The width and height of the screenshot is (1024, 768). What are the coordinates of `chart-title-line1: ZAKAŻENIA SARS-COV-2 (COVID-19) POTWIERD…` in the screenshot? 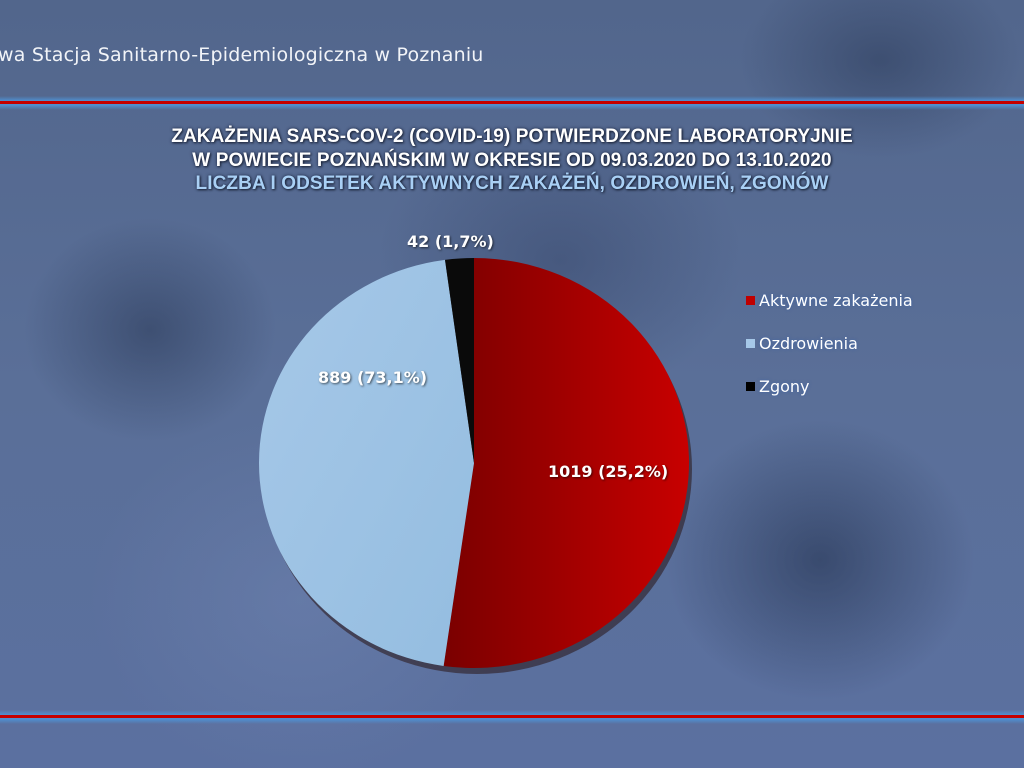 It's located at (512, 136).